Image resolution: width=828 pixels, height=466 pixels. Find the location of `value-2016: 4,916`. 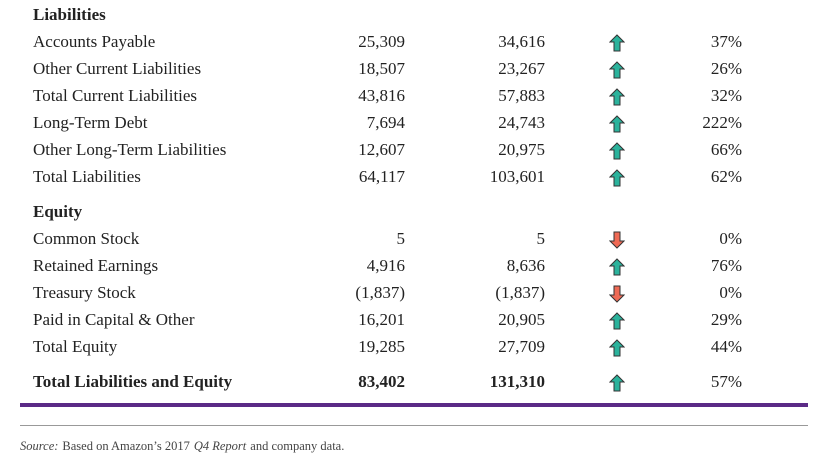

value-2016: 4,916 is located at coordinates (385, 265).